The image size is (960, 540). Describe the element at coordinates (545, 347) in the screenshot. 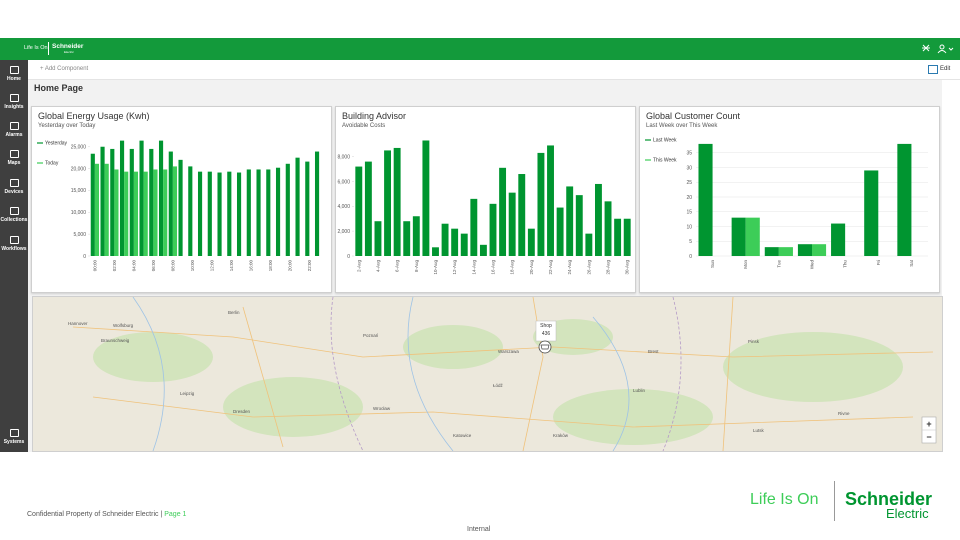

I see `shop-marker` at that location.